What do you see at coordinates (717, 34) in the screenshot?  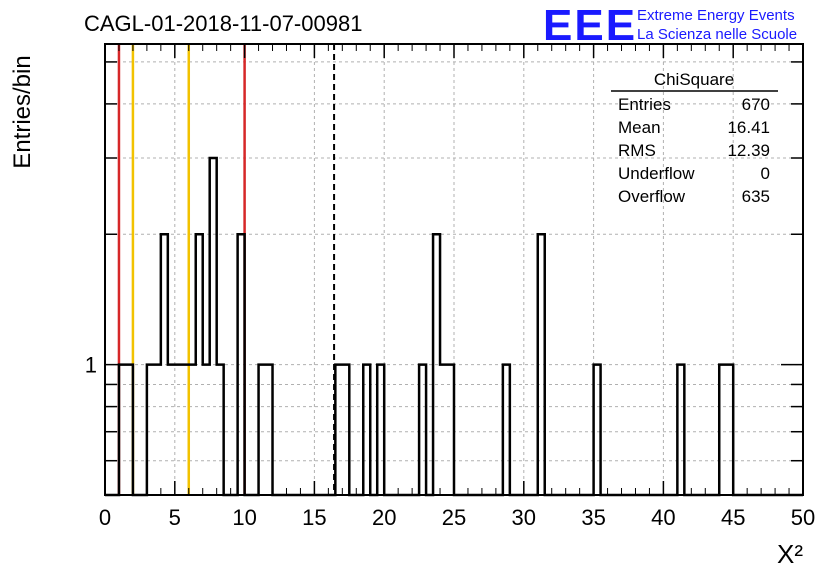 I see `logo-line2: La Scienza nelle Scuole` at bounding box center [717, 34].